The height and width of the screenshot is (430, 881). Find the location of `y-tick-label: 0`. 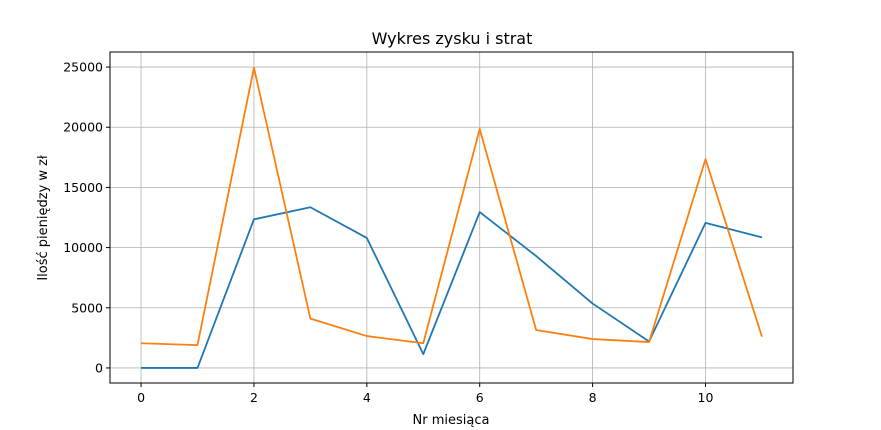

y-tick-label: 0 is located at coordinates (99, 367).